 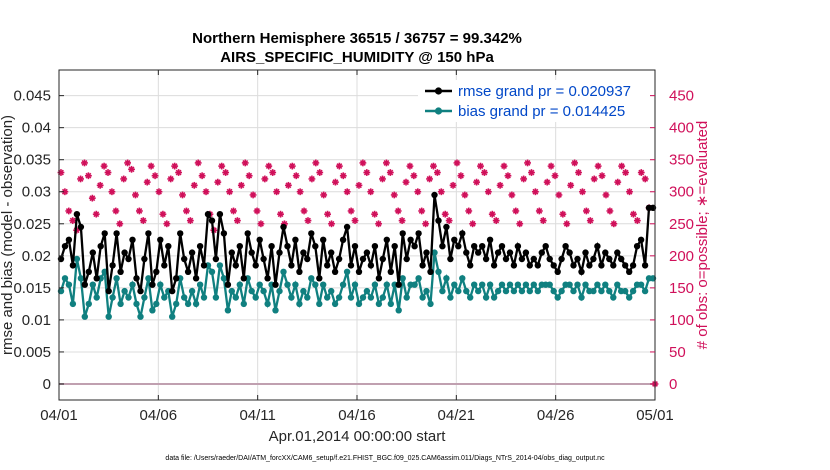 What do you see at coordinates (681, 128) in the screenshot?
I see `y-right-tick-label: 400` at bounding box center [681, 128].